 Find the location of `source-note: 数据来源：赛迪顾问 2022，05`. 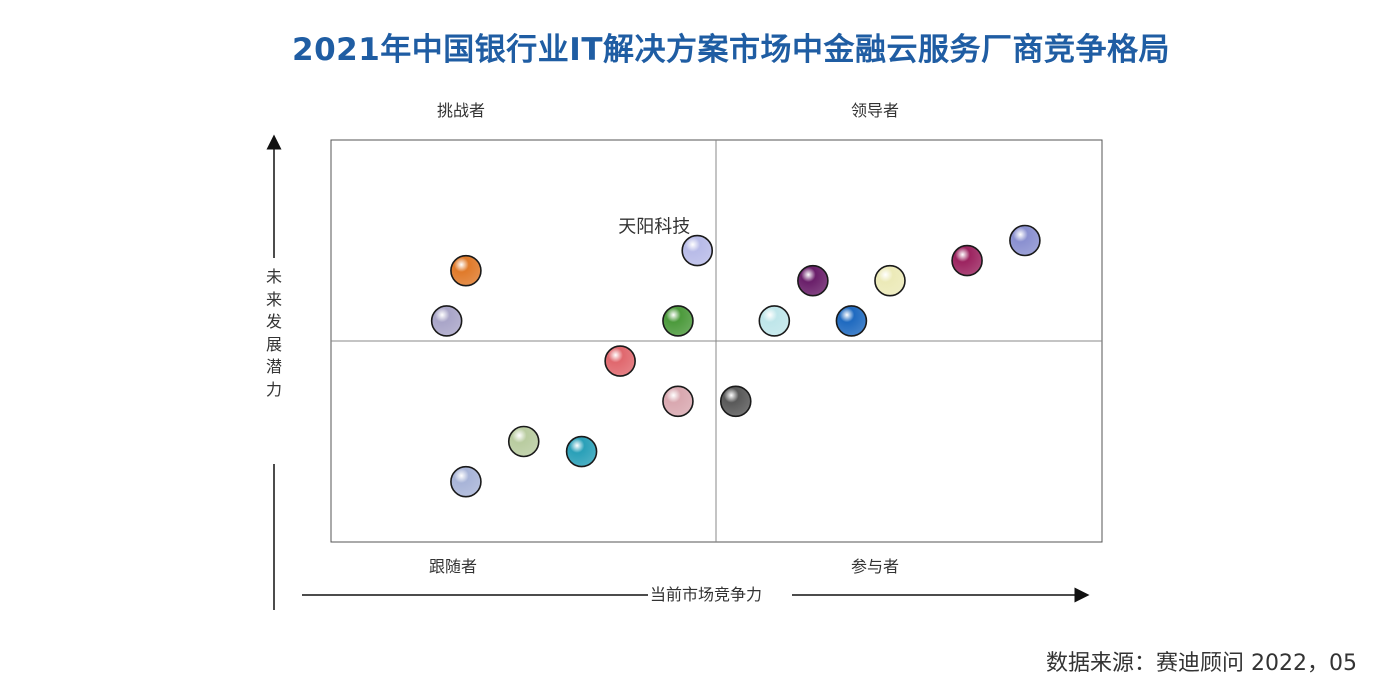

source-note: 数据来源：赛迪顾问 2022，05 is located at coordinates (1201, 663).